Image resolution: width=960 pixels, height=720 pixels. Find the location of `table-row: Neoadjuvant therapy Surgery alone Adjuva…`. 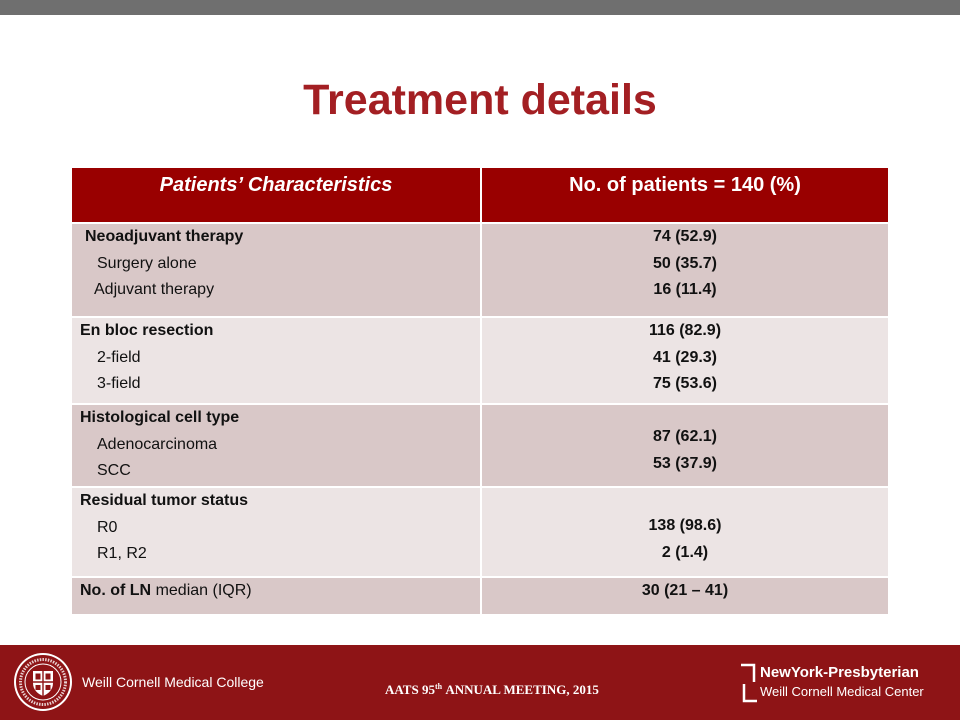

table-row: Neoadjuvant therapy Surgery alone Adjuva… is located at coordinates (480, 270).